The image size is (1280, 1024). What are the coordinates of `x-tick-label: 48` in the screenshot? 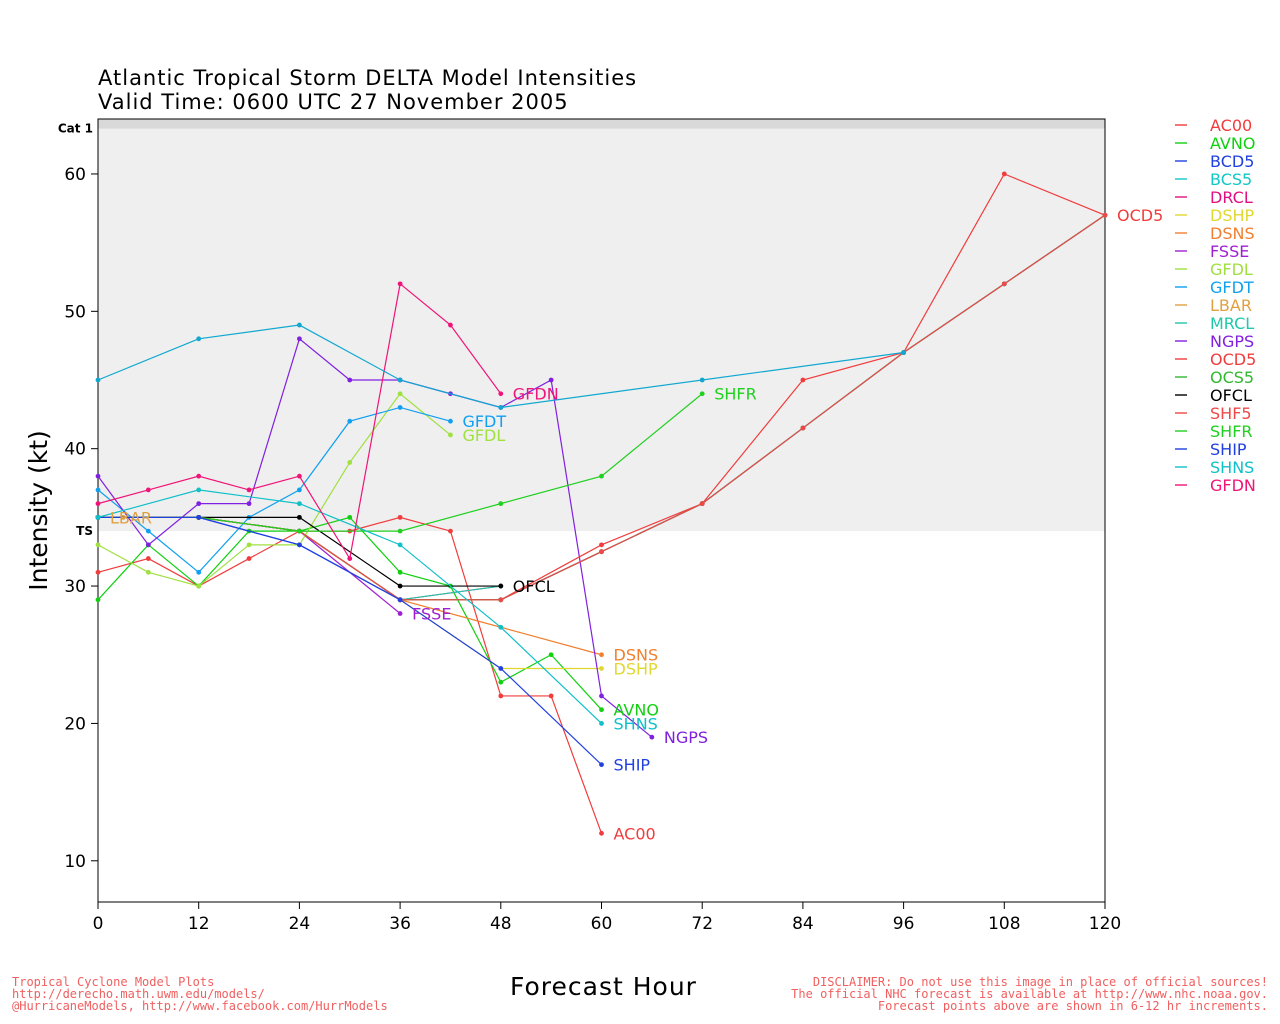 It's located at (501, 924).